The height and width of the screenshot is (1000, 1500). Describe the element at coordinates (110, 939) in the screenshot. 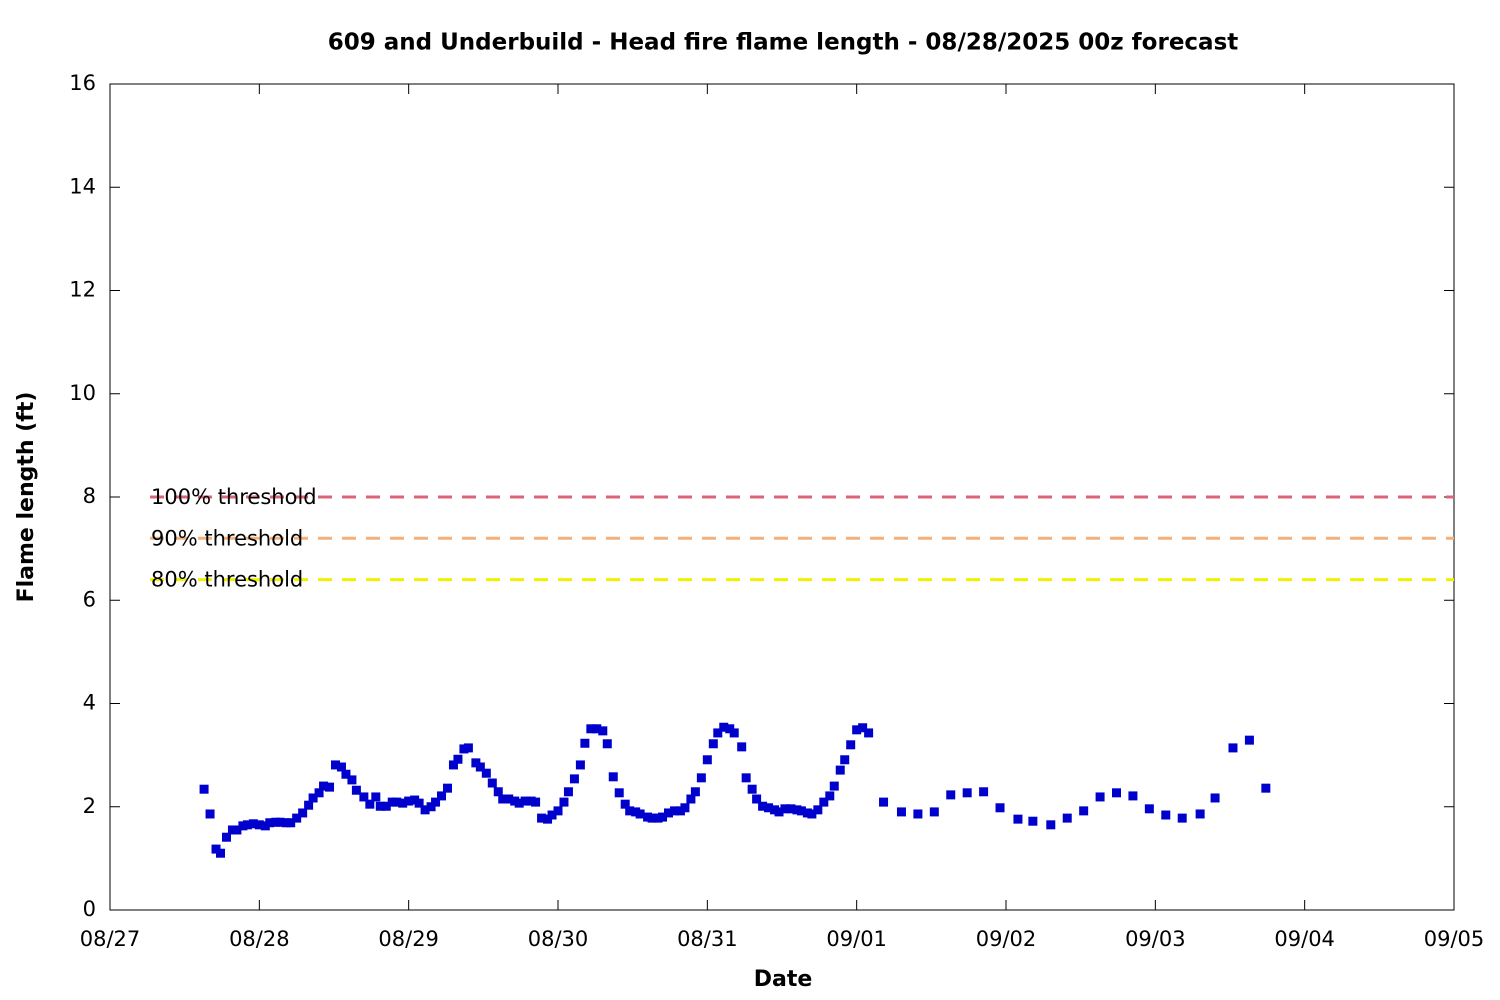

I see `x-tick-label: 08/27` at that location.